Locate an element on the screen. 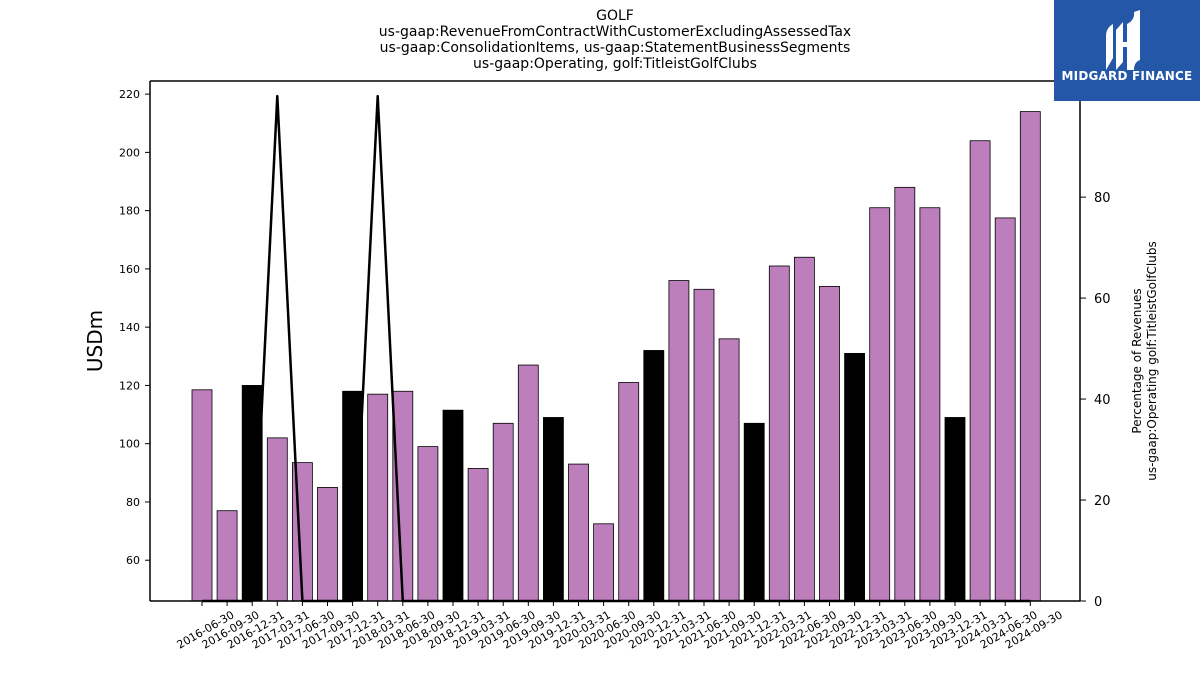 This screenshot has height=675, width=1200. y-tick-label: 160 is located at coordinates (129, 269).